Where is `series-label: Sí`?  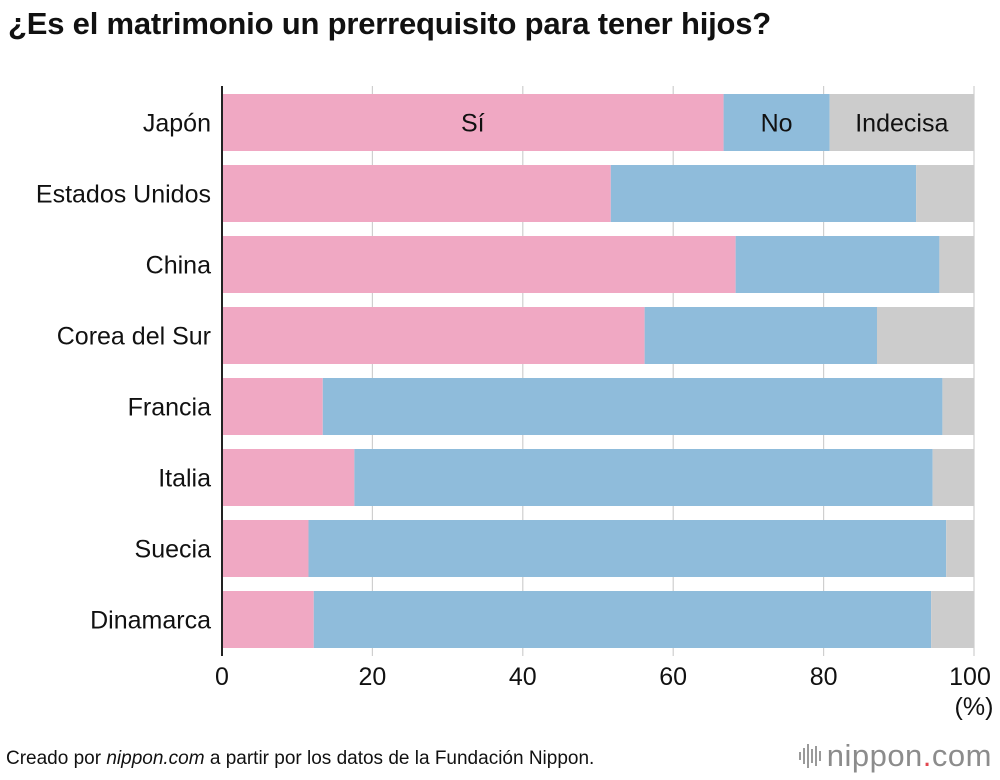 series-label: Sí is located at coordinates (473, 124).